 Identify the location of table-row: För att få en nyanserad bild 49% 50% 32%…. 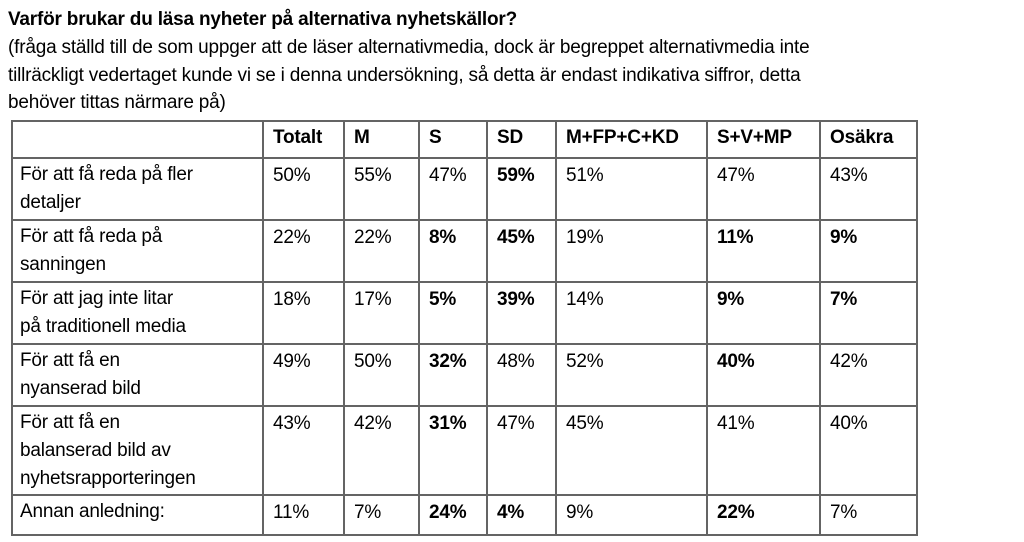
(464, 374).